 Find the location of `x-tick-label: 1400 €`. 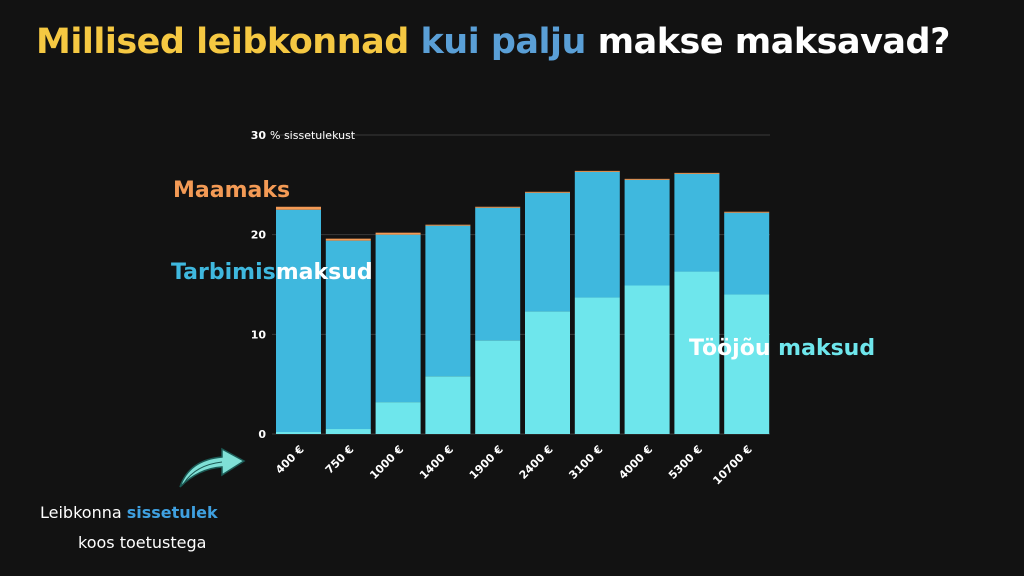

x-tick-label: 1400 € is located at coordinates (436, 462).